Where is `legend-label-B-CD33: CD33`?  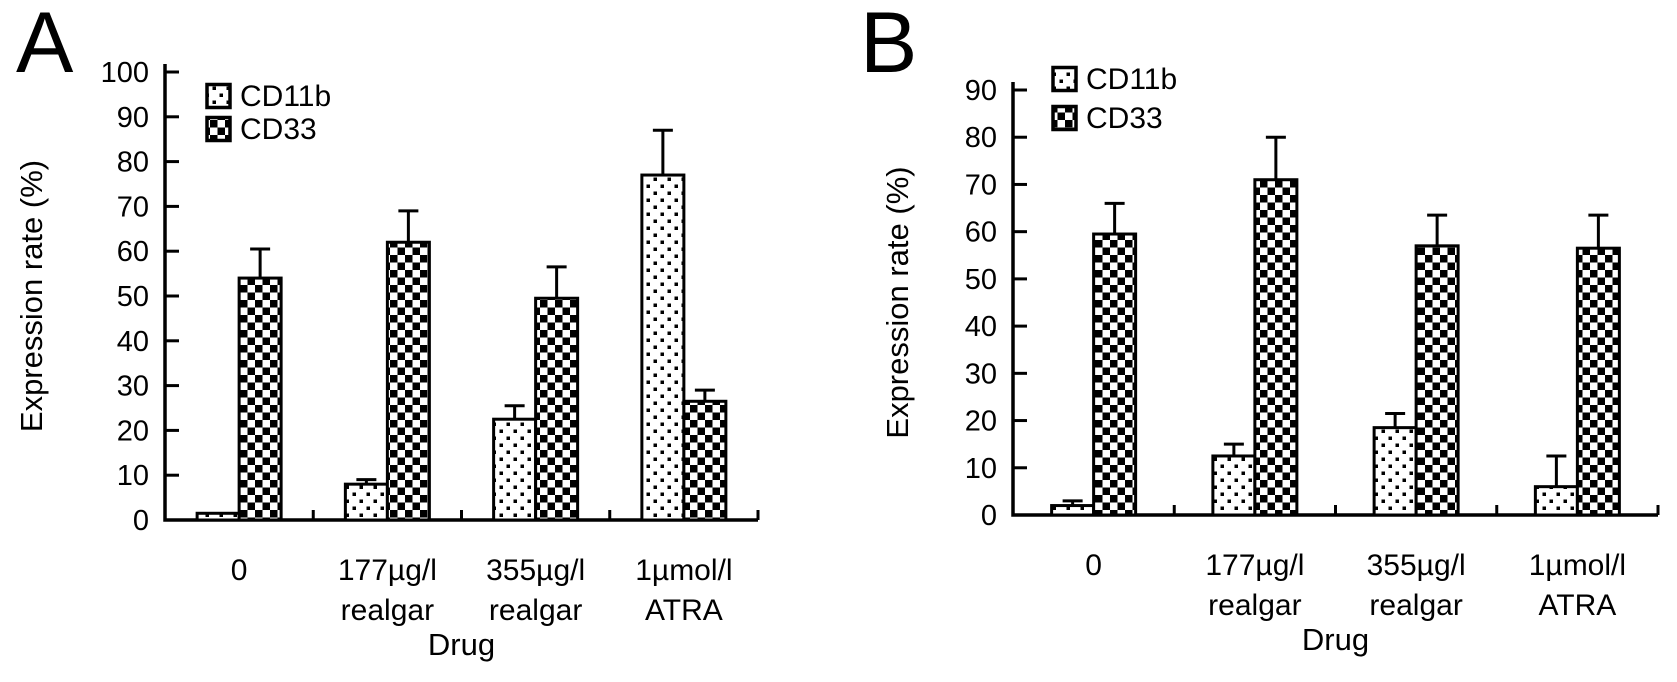 legend-label-B-CD33: CD33 is located at coordinates (1124, 118).